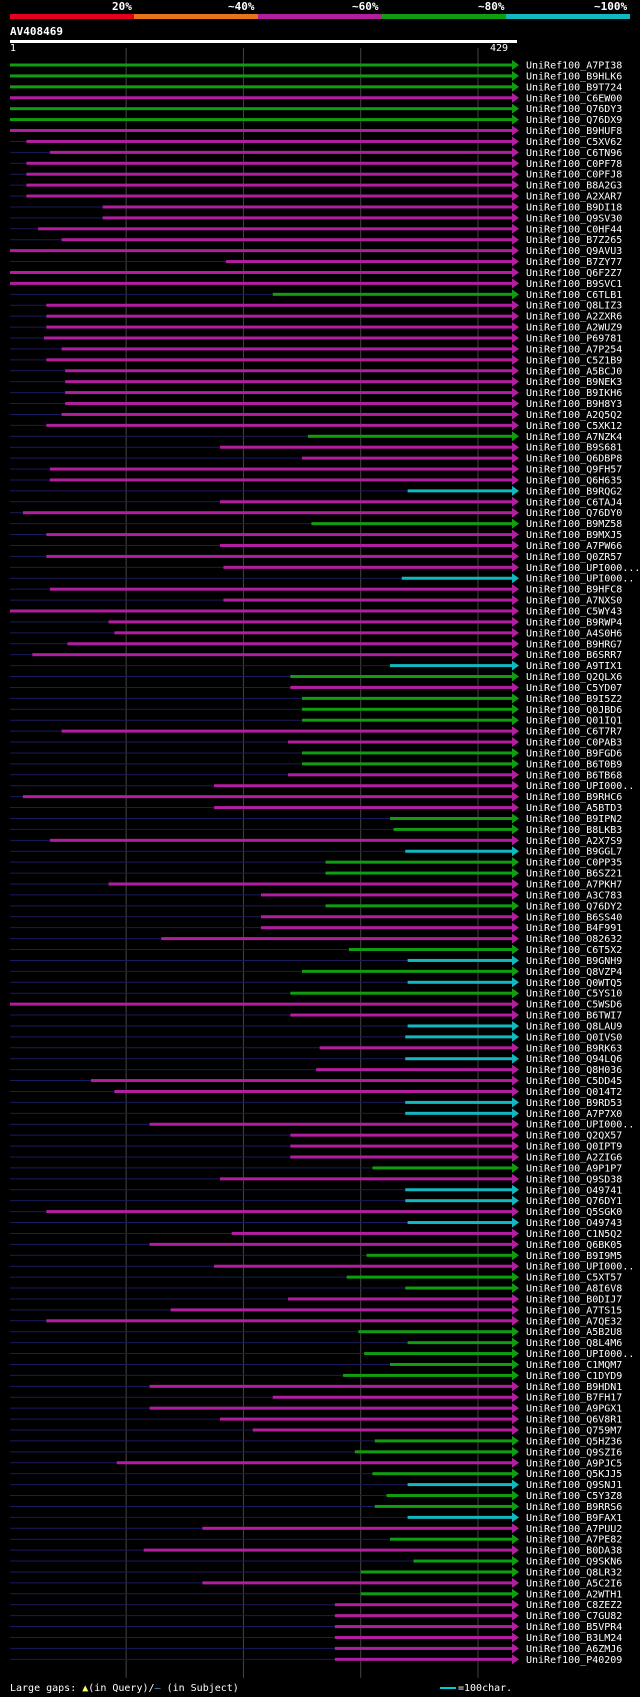  What do you see at coordinates (574, 218) in the screenshot?
I see `hit-label: UniRef100_Q9SV30` at bounding box center [574, 218].